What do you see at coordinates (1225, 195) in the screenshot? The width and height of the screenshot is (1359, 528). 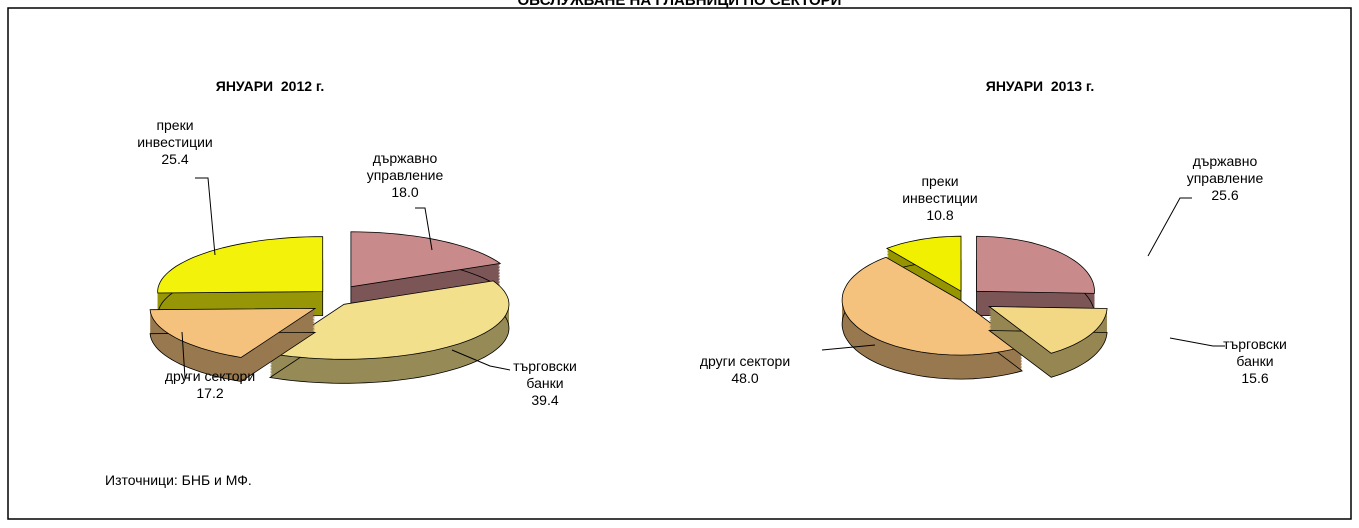 I see `value-label: 25.6` at bounding box center [1225, 195].